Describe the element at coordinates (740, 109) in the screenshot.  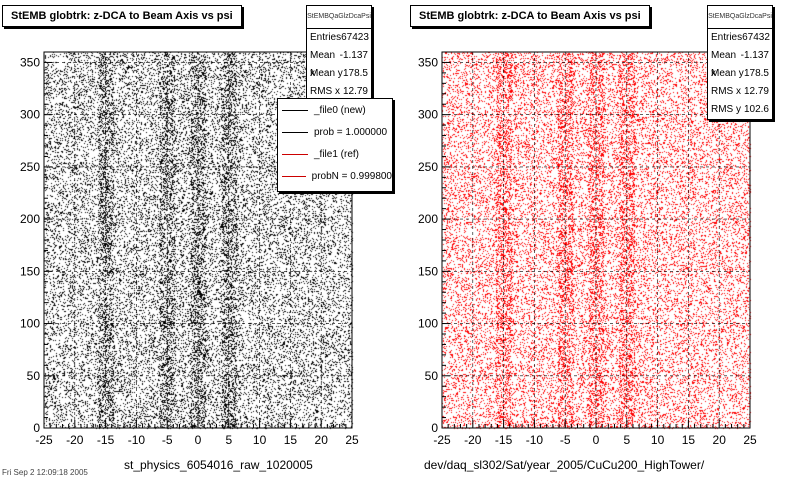
I see `right-stats-row: RMS y 102.6` at that location.